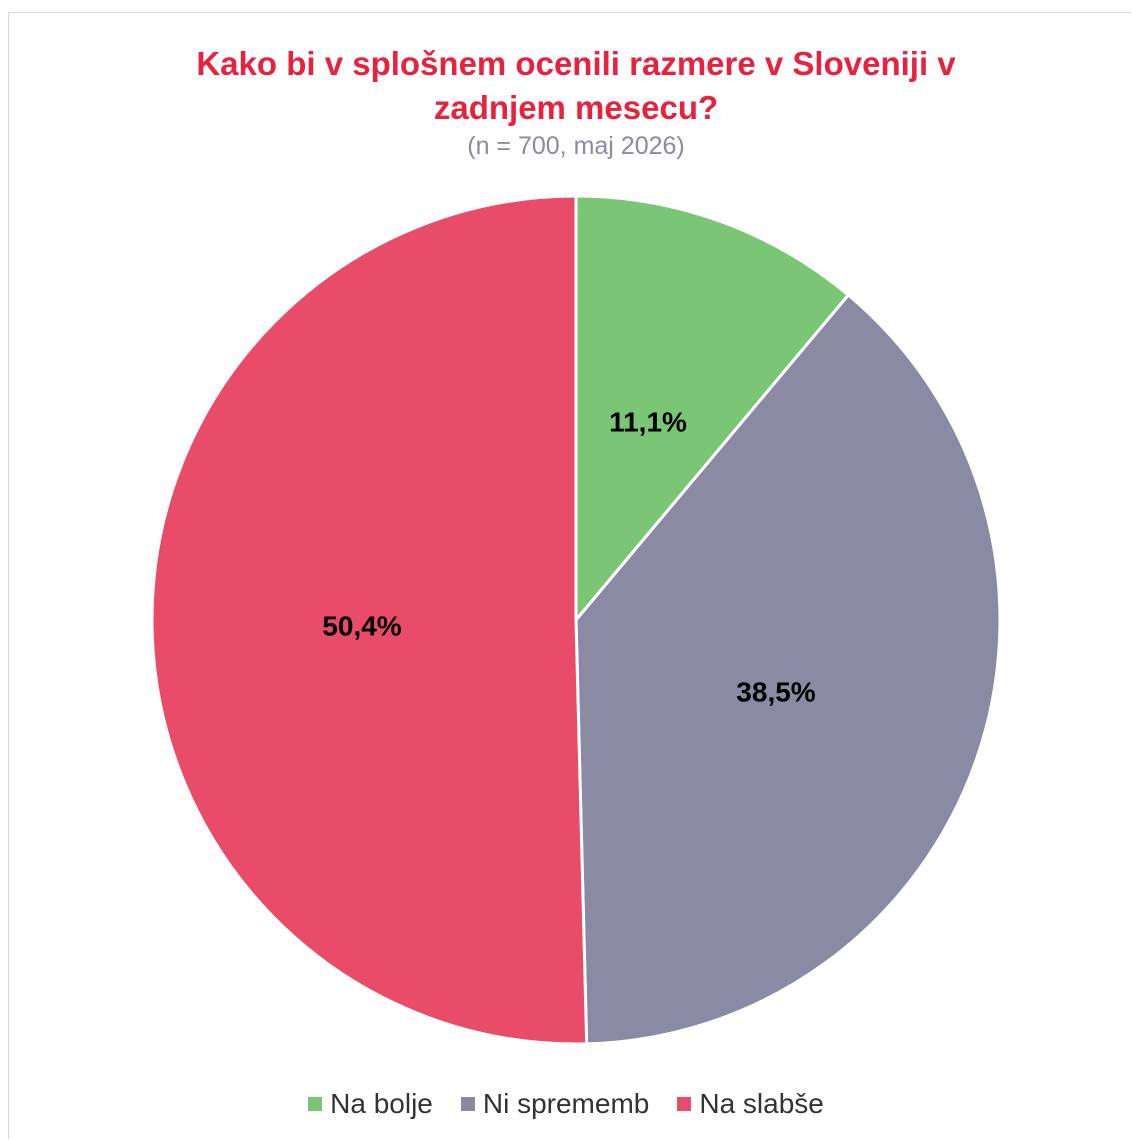 Image resolution: width=1132 pixels, height=1140 pixels. Describe the element at coordinates (576, 107) in the screenshot. I see `chart-title-line-2: zadnjem mesecu?` at that location.